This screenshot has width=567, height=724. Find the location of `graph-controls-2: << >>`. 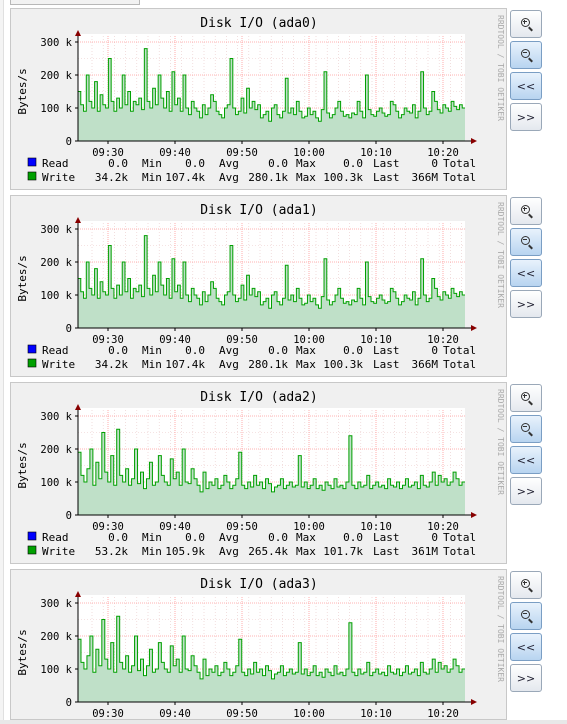

graph-controls-2: << >> is located at coordinates (527, 446).